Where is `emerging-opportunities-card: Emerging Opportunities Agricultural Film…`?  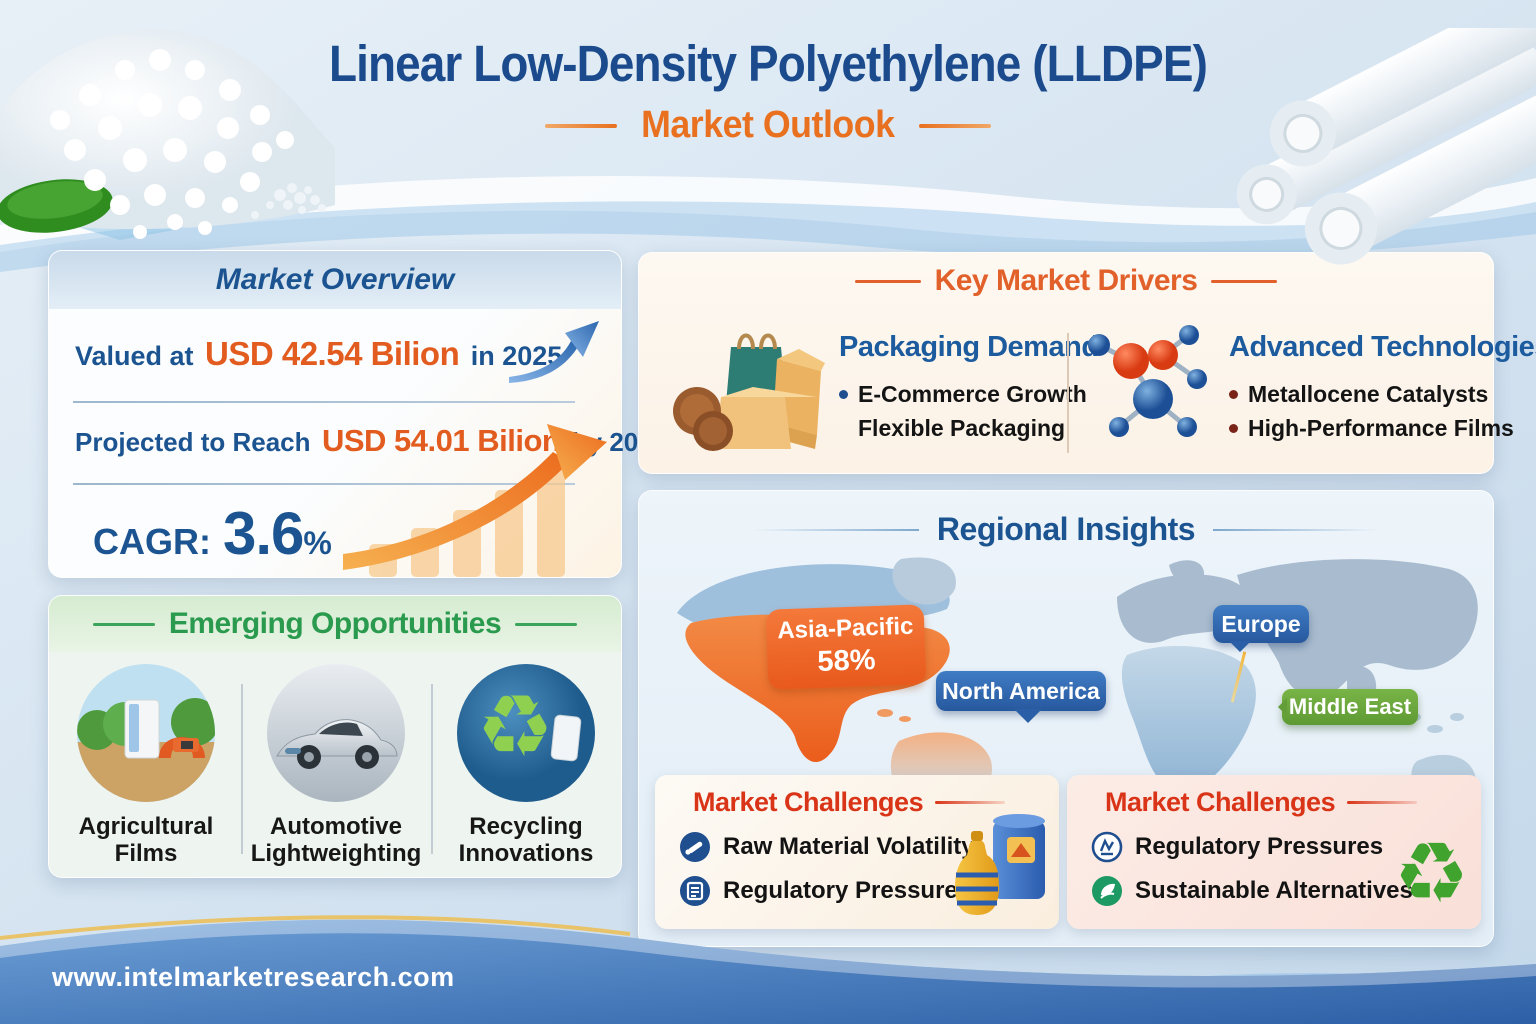
emerging-opportunities-card: Emerging Opportunities Agricultural Film… is located at coordinates (335, 736).